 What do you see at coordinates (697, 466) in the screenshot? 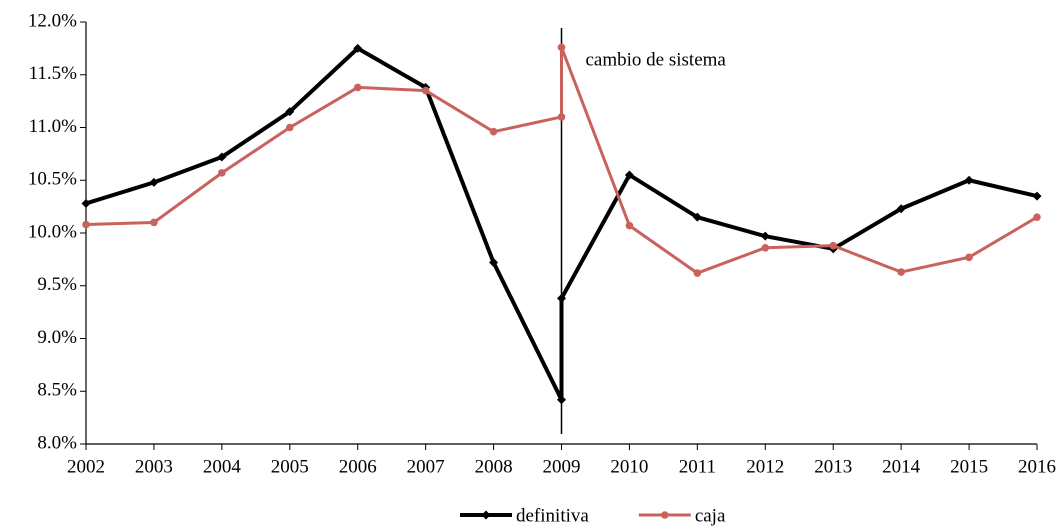
I see `x-tick-label: 2011` at bounding box center [697, 466].